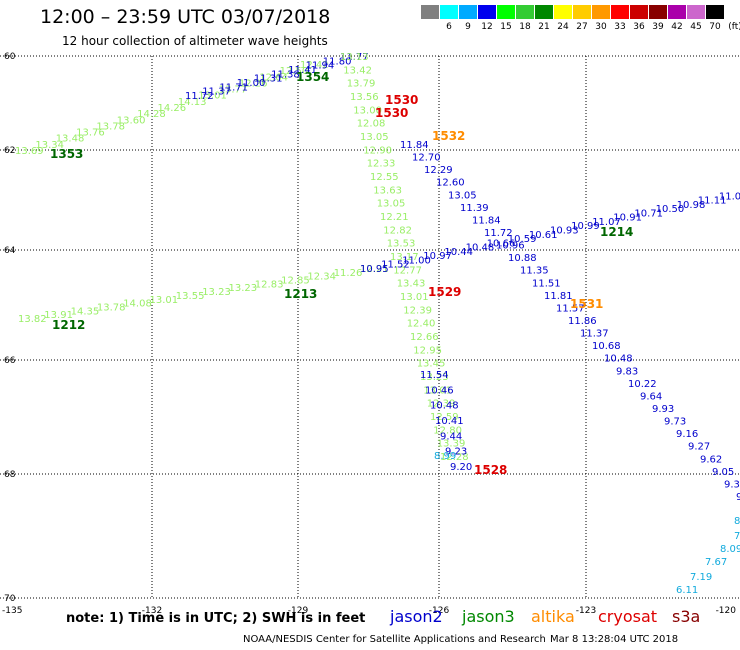 This screenshot has width=740, height=650. Describe the element at coordinates (10, 599) in the screenshot. I see `latitude-label: 70` at that location.